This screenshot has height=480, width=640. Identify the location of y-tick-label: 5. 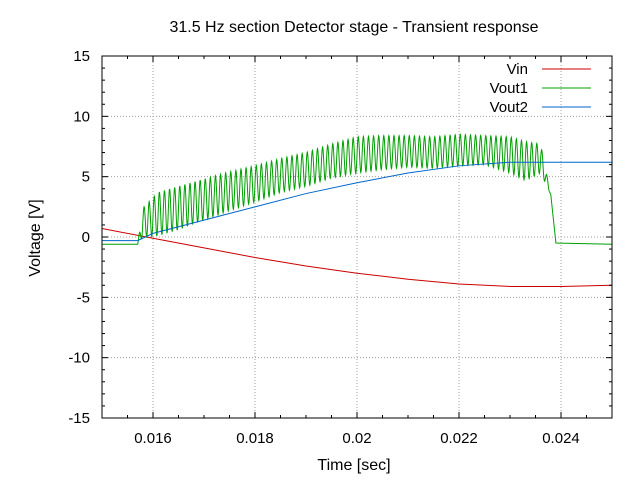
(86, 177).